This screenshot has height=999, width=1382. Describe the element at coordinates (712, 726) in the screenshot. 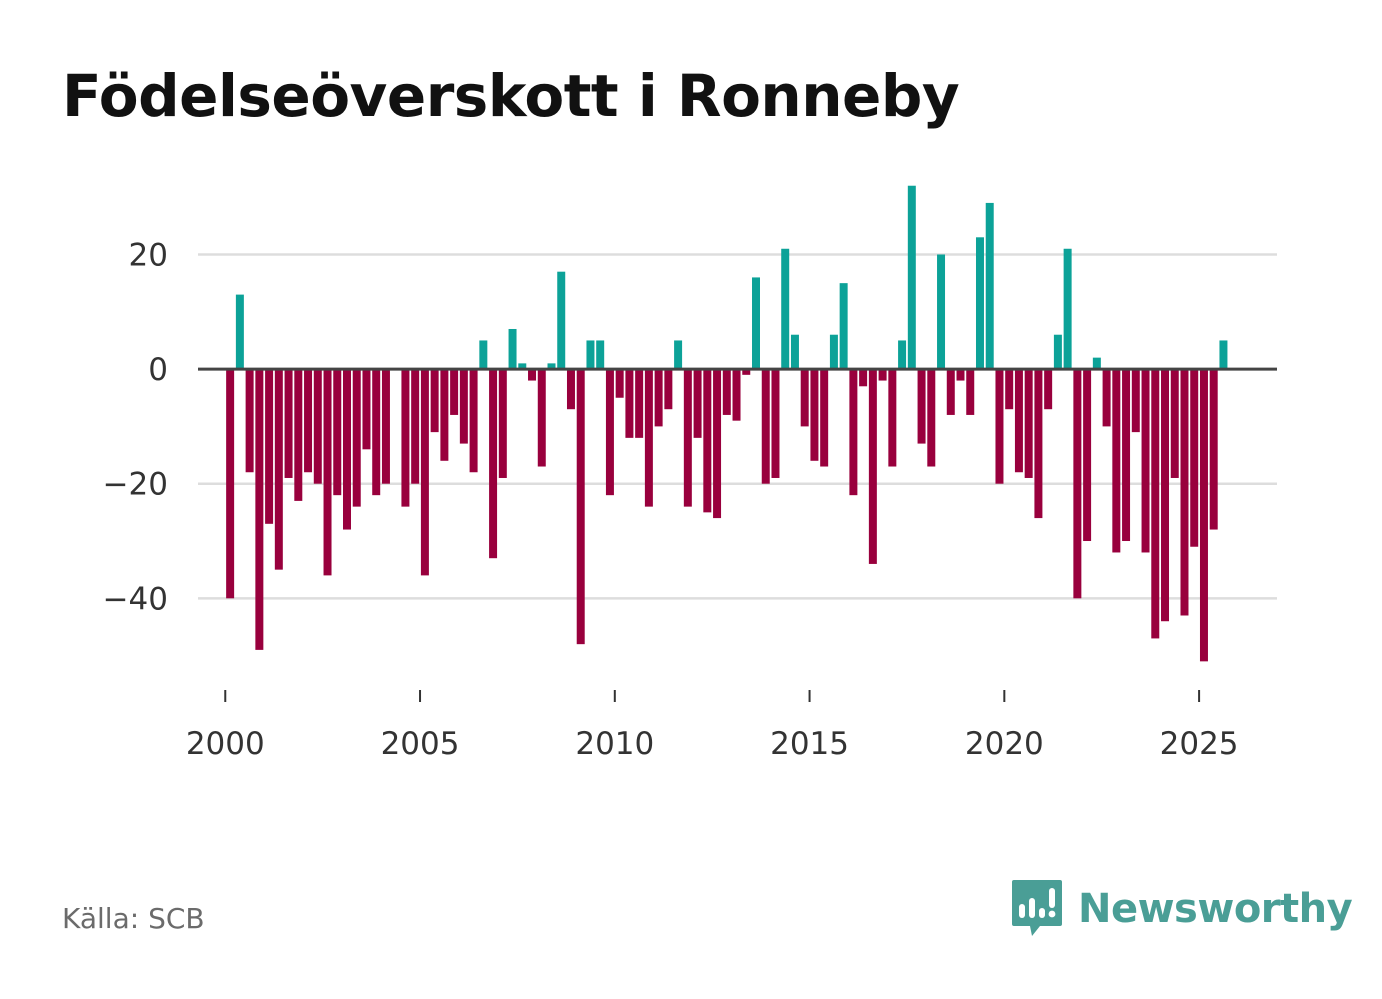

I see `x-axis-ticks: 2000 2005 2010 2015 2020 2025` at that location.